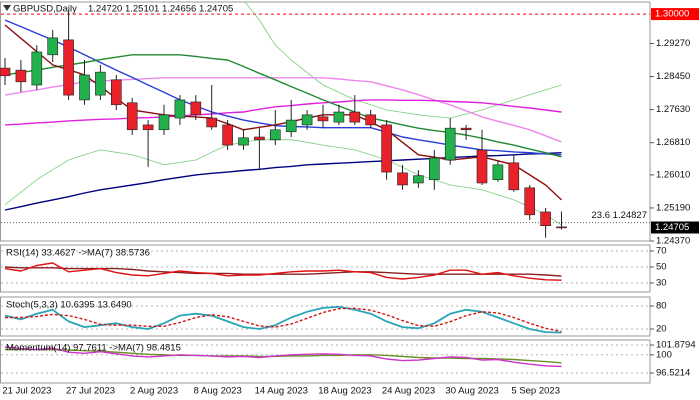  I want to click on indicator-title: Stoch(5,3,3) 10.6395 13.6490, so click(69, 305).